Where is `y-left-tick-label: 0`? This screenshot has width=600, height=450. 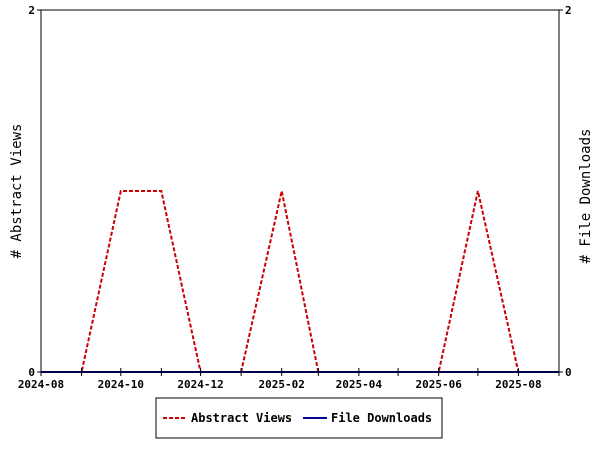 y-left-tick-label: 0 is located at coordinates (31, 372).